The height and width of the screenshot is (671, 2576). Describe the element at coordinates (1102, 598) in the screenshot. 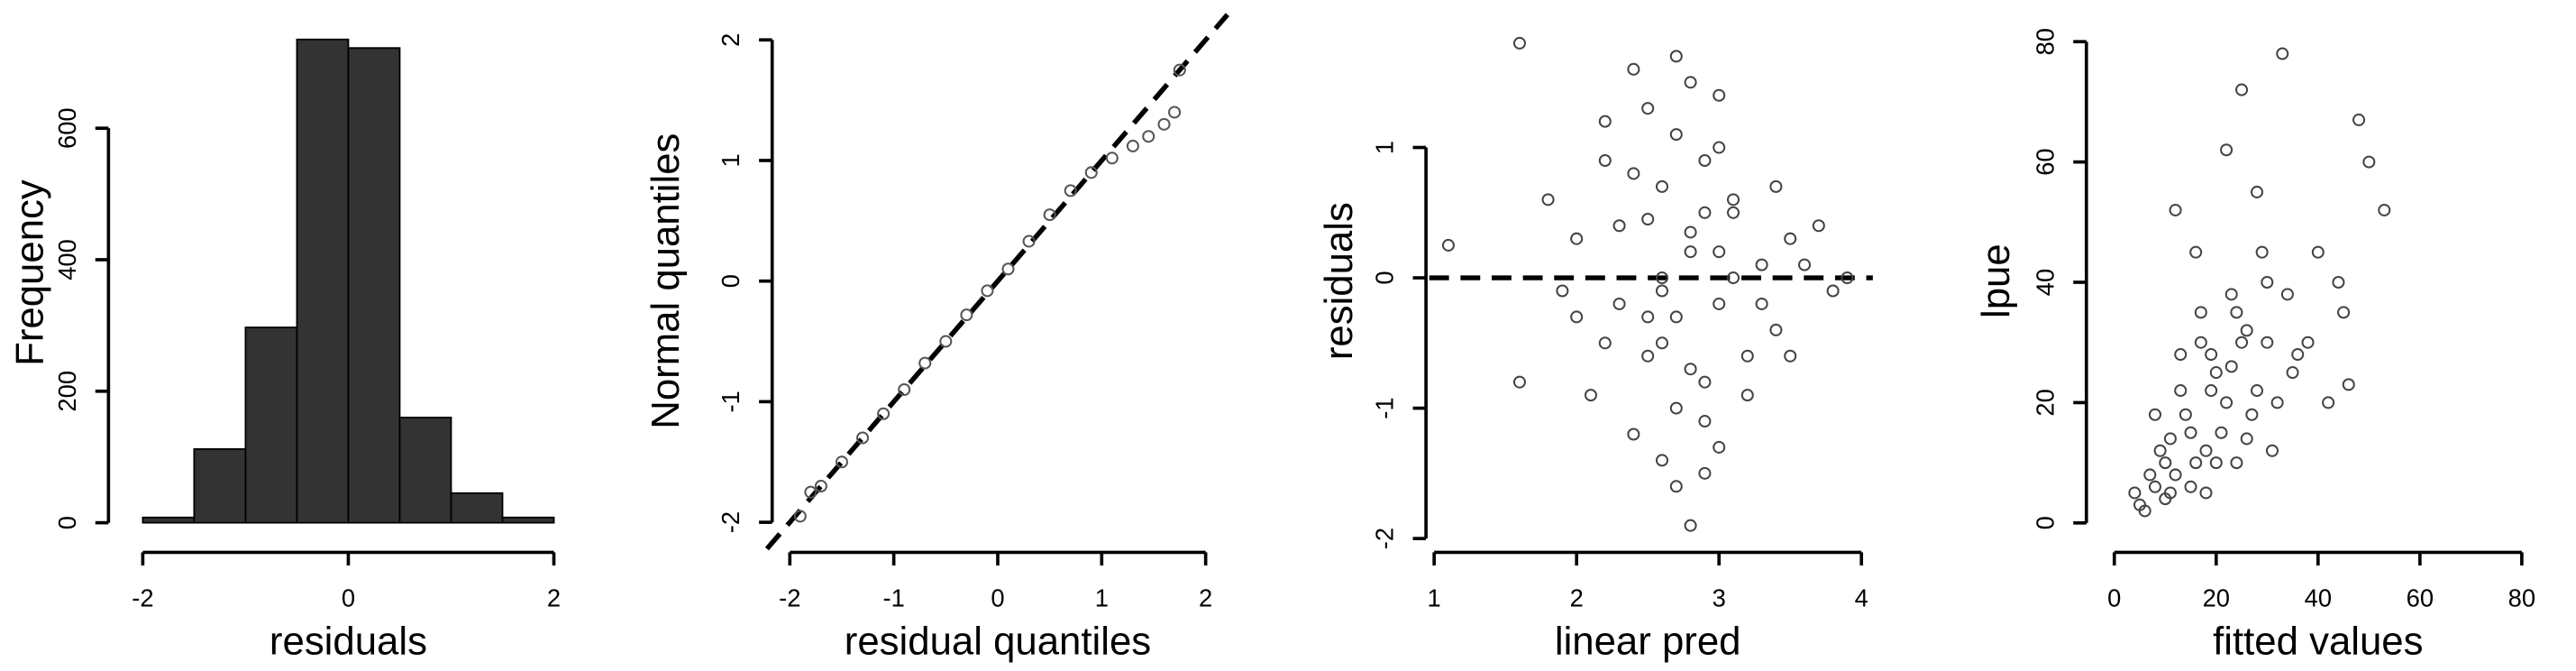

I see `x-tick-label: 1` at that location.